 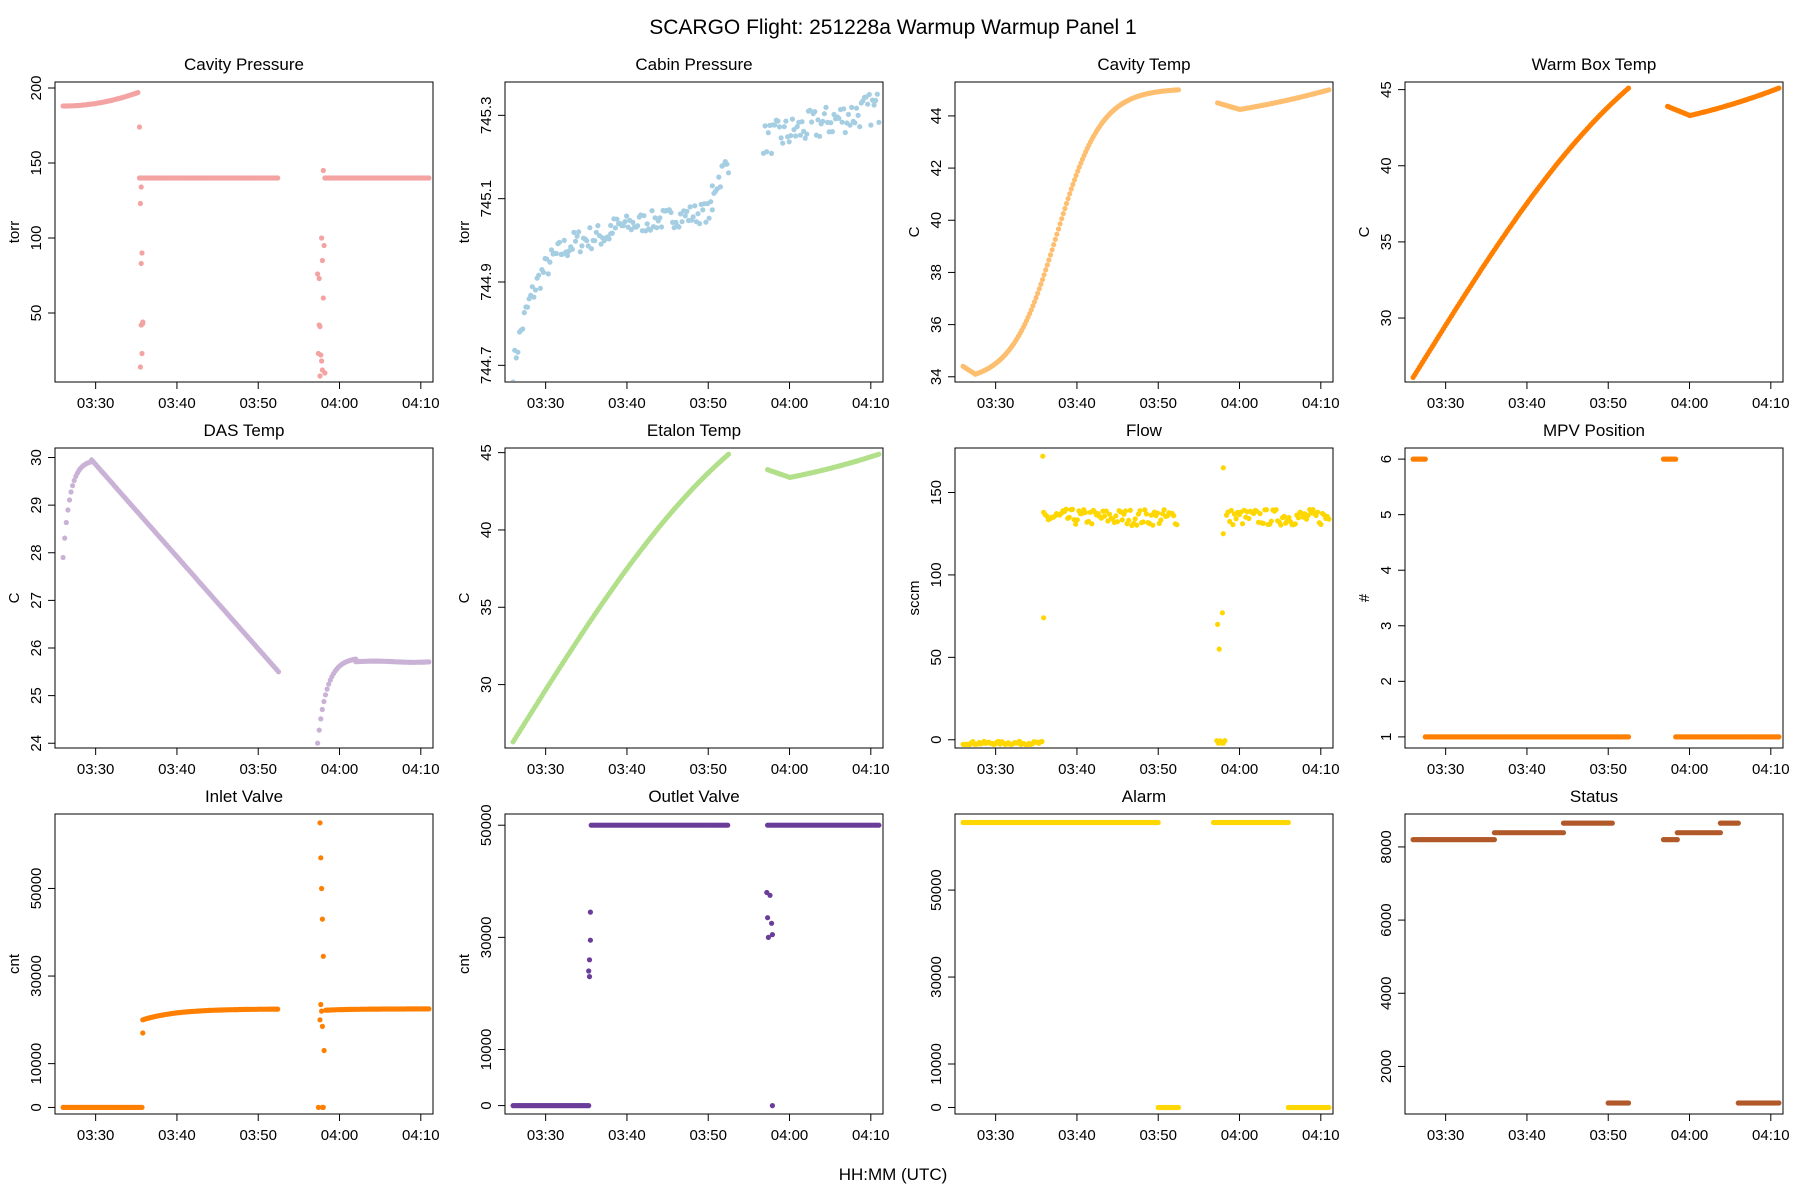 What do you see at coordinates (1077, 769) in the screenshot?
I see `x-tick-label-flow: 03:40` at bounding box center [1077, 769].